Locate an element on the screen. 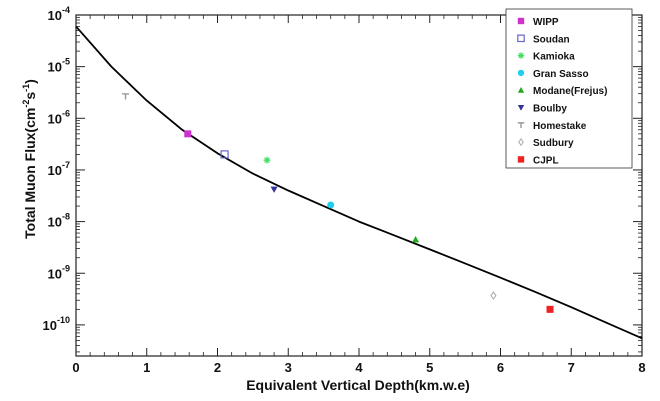 This screenshot has height=401, width=660. x-tick-label: 2 is located at coordinates (217, 367).